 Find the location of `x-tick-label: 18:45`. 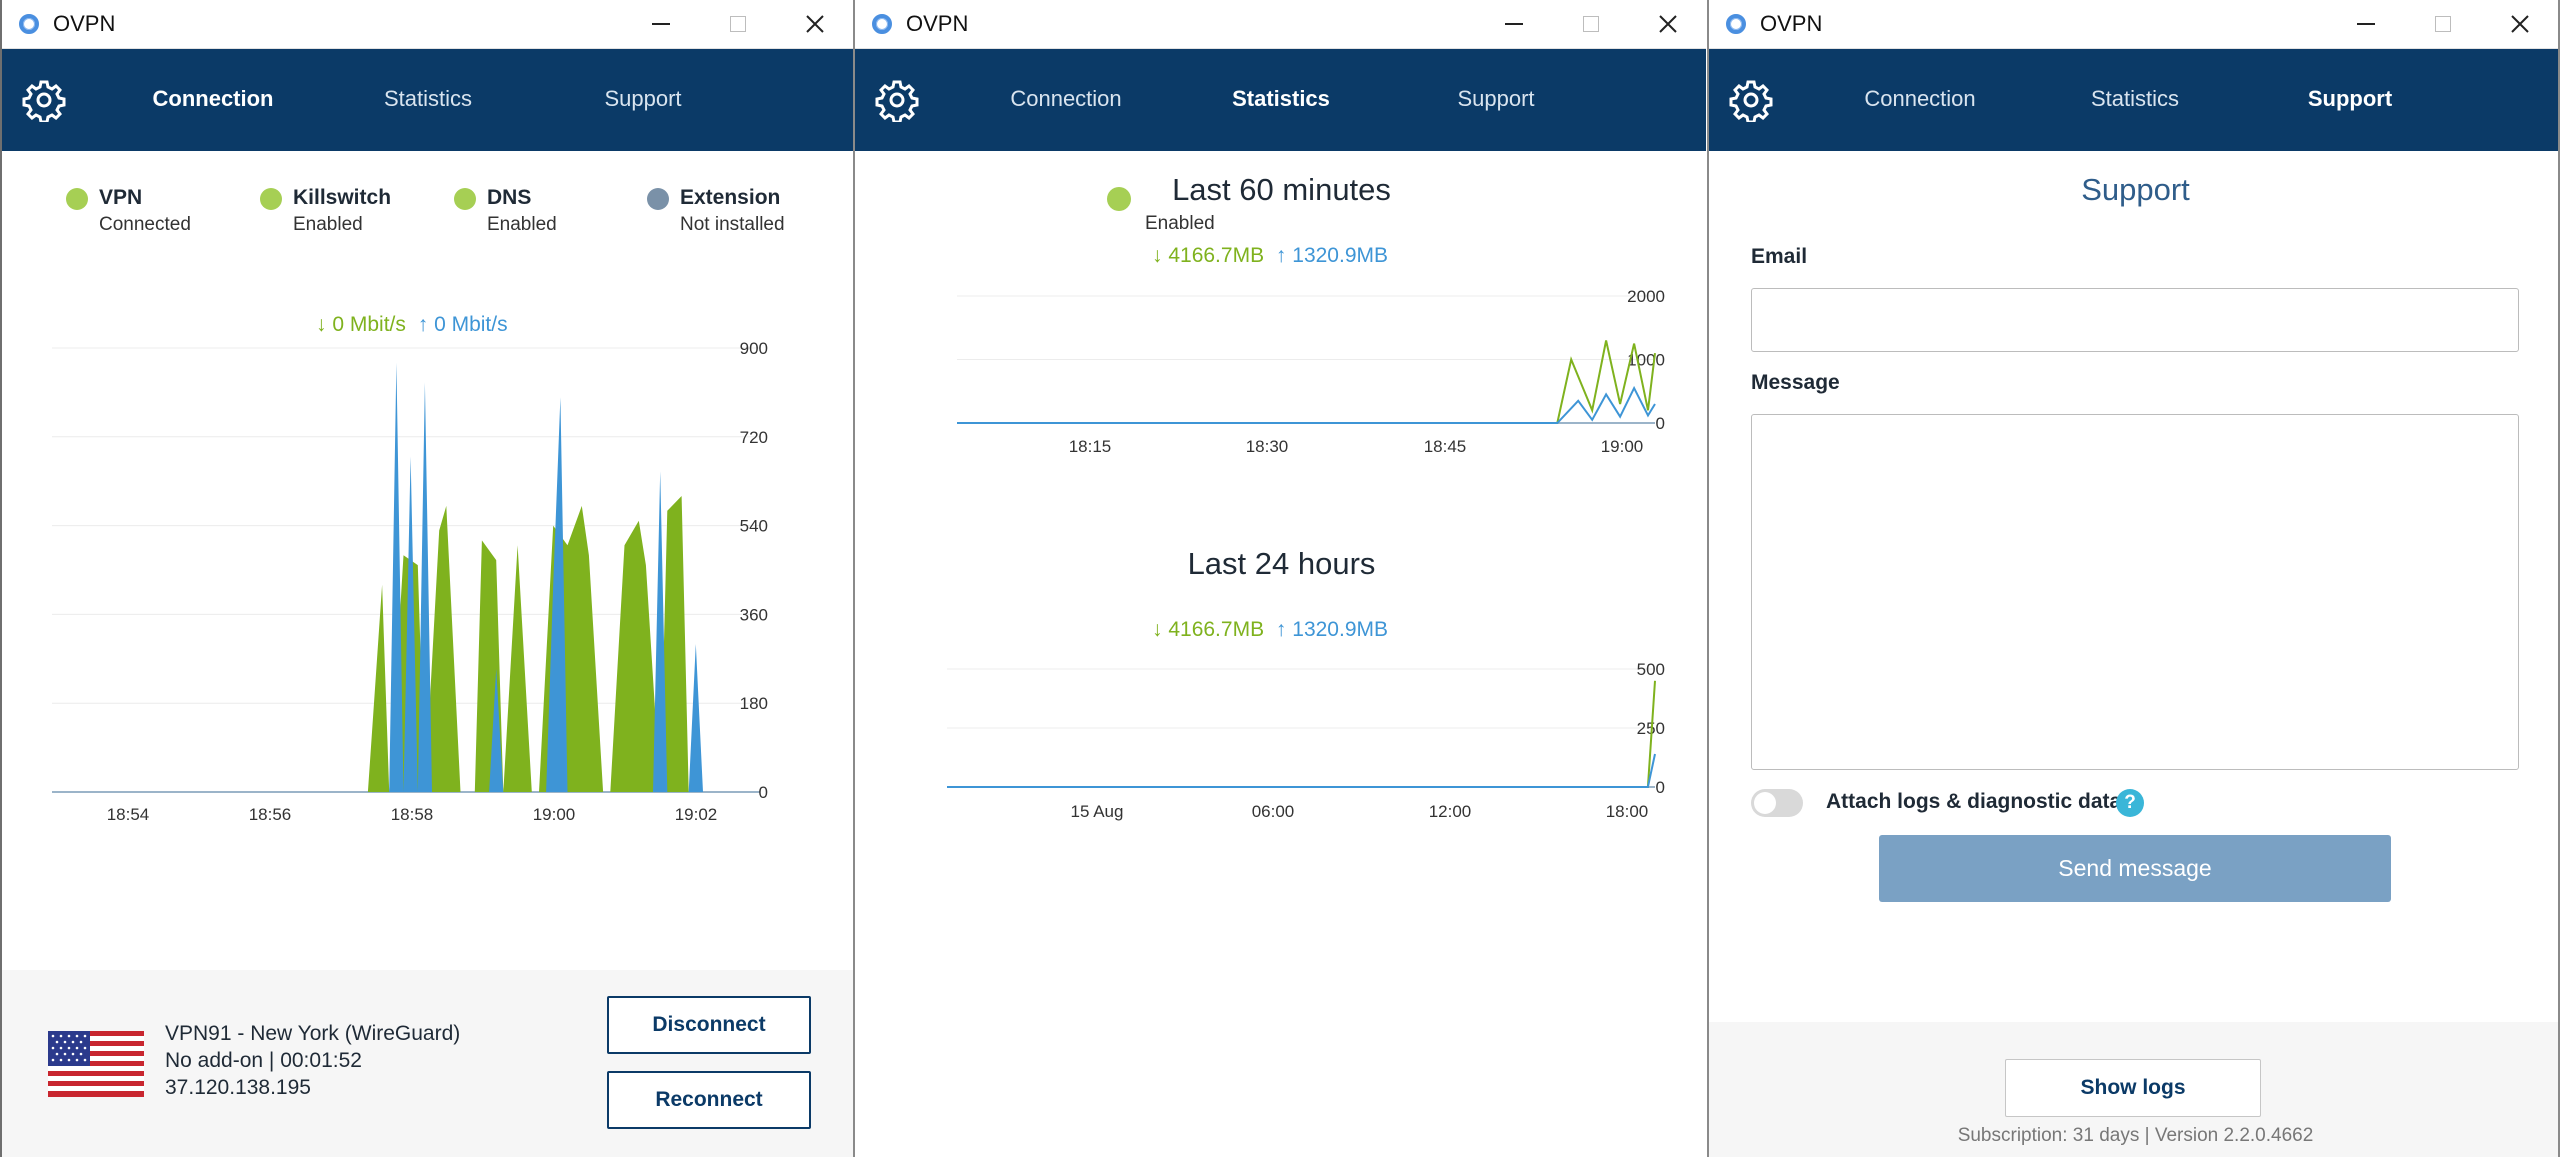

x-tick-label: 18:45 is located at coordinates (1445, 446).